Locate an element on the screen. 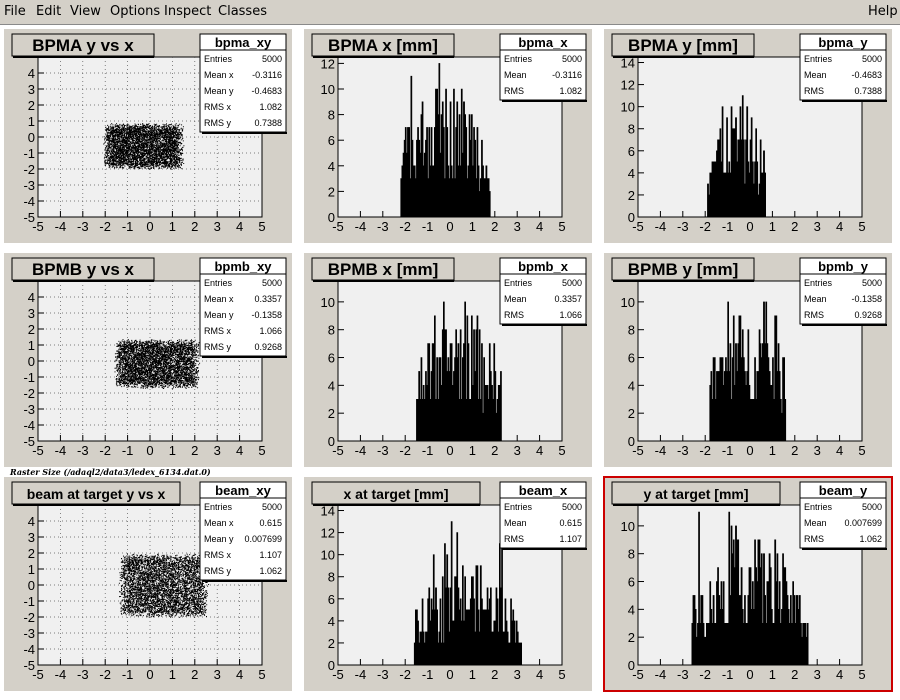 The height and width of the screenshot is (700, 900). y-tick-label: 1 is located at coordinates (31, 569).